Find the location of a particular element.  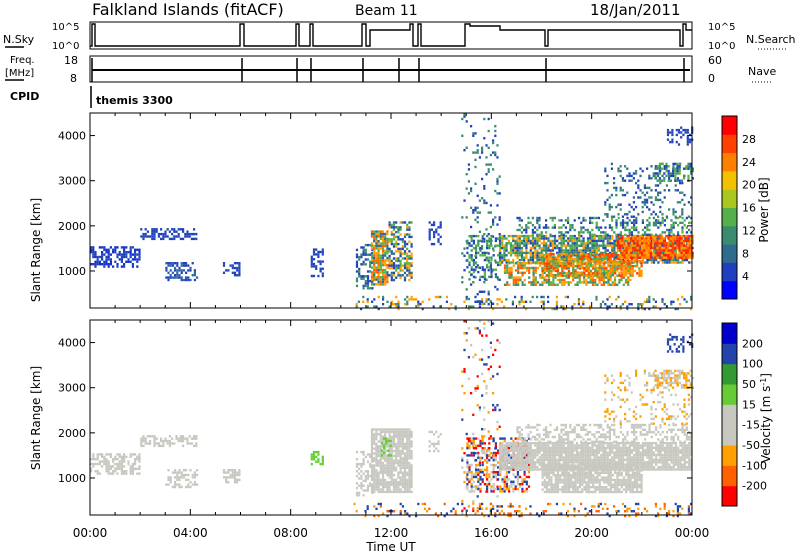

colorbar-tick-label: 8 is located at coordinates (745, 253).